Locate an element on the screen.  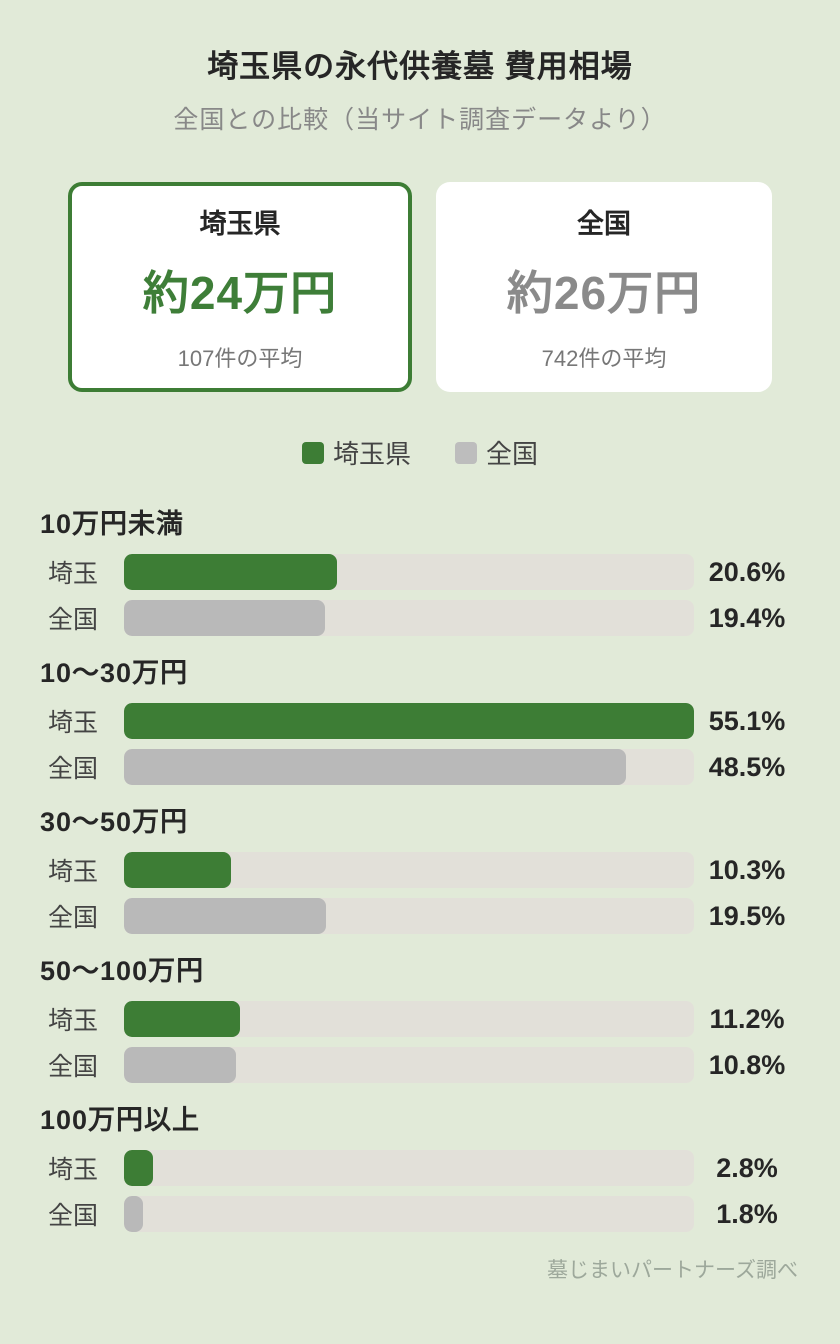
bar-value: 19.5% is located at coordinates (747, 915).